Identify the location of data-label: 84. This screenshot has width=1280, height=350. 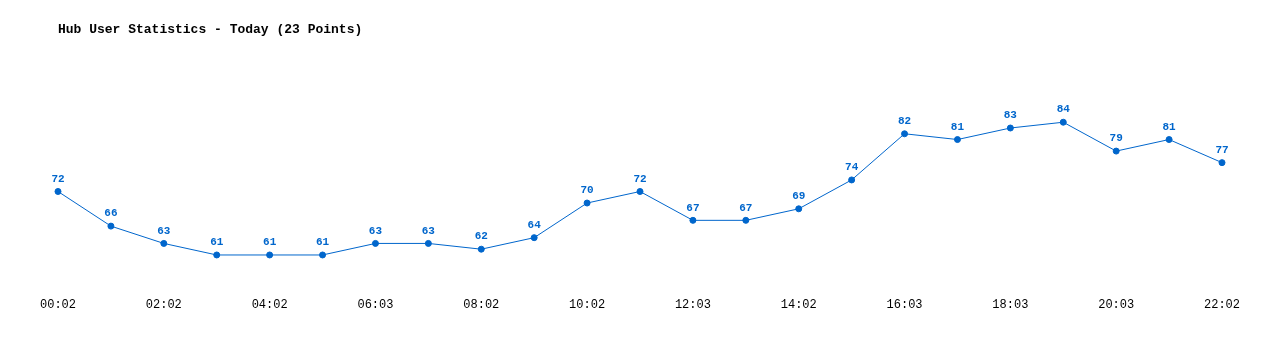
(1063, 109).